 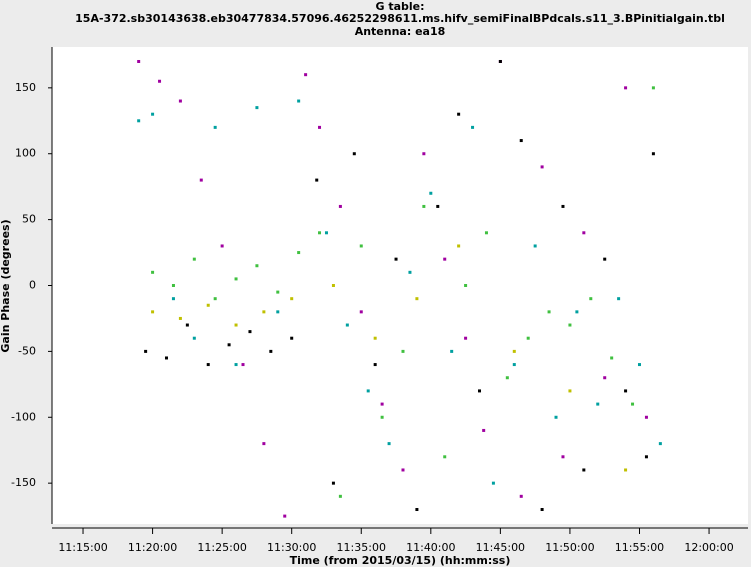 What do you see at coordinates (361, 547) in the screenshot?
I see `x-tick-label: 11:35:00` at bounding box center [361, 547].